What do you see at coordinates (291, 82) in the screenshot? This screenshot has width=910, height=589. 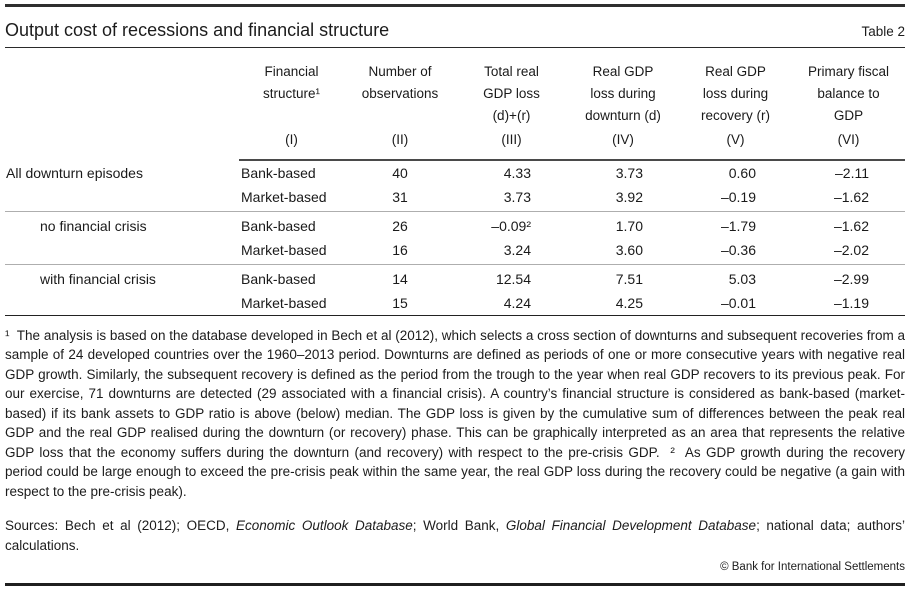 I see `column-header-financial-structure: Financial structure¹` at bounding box center [291, 82].